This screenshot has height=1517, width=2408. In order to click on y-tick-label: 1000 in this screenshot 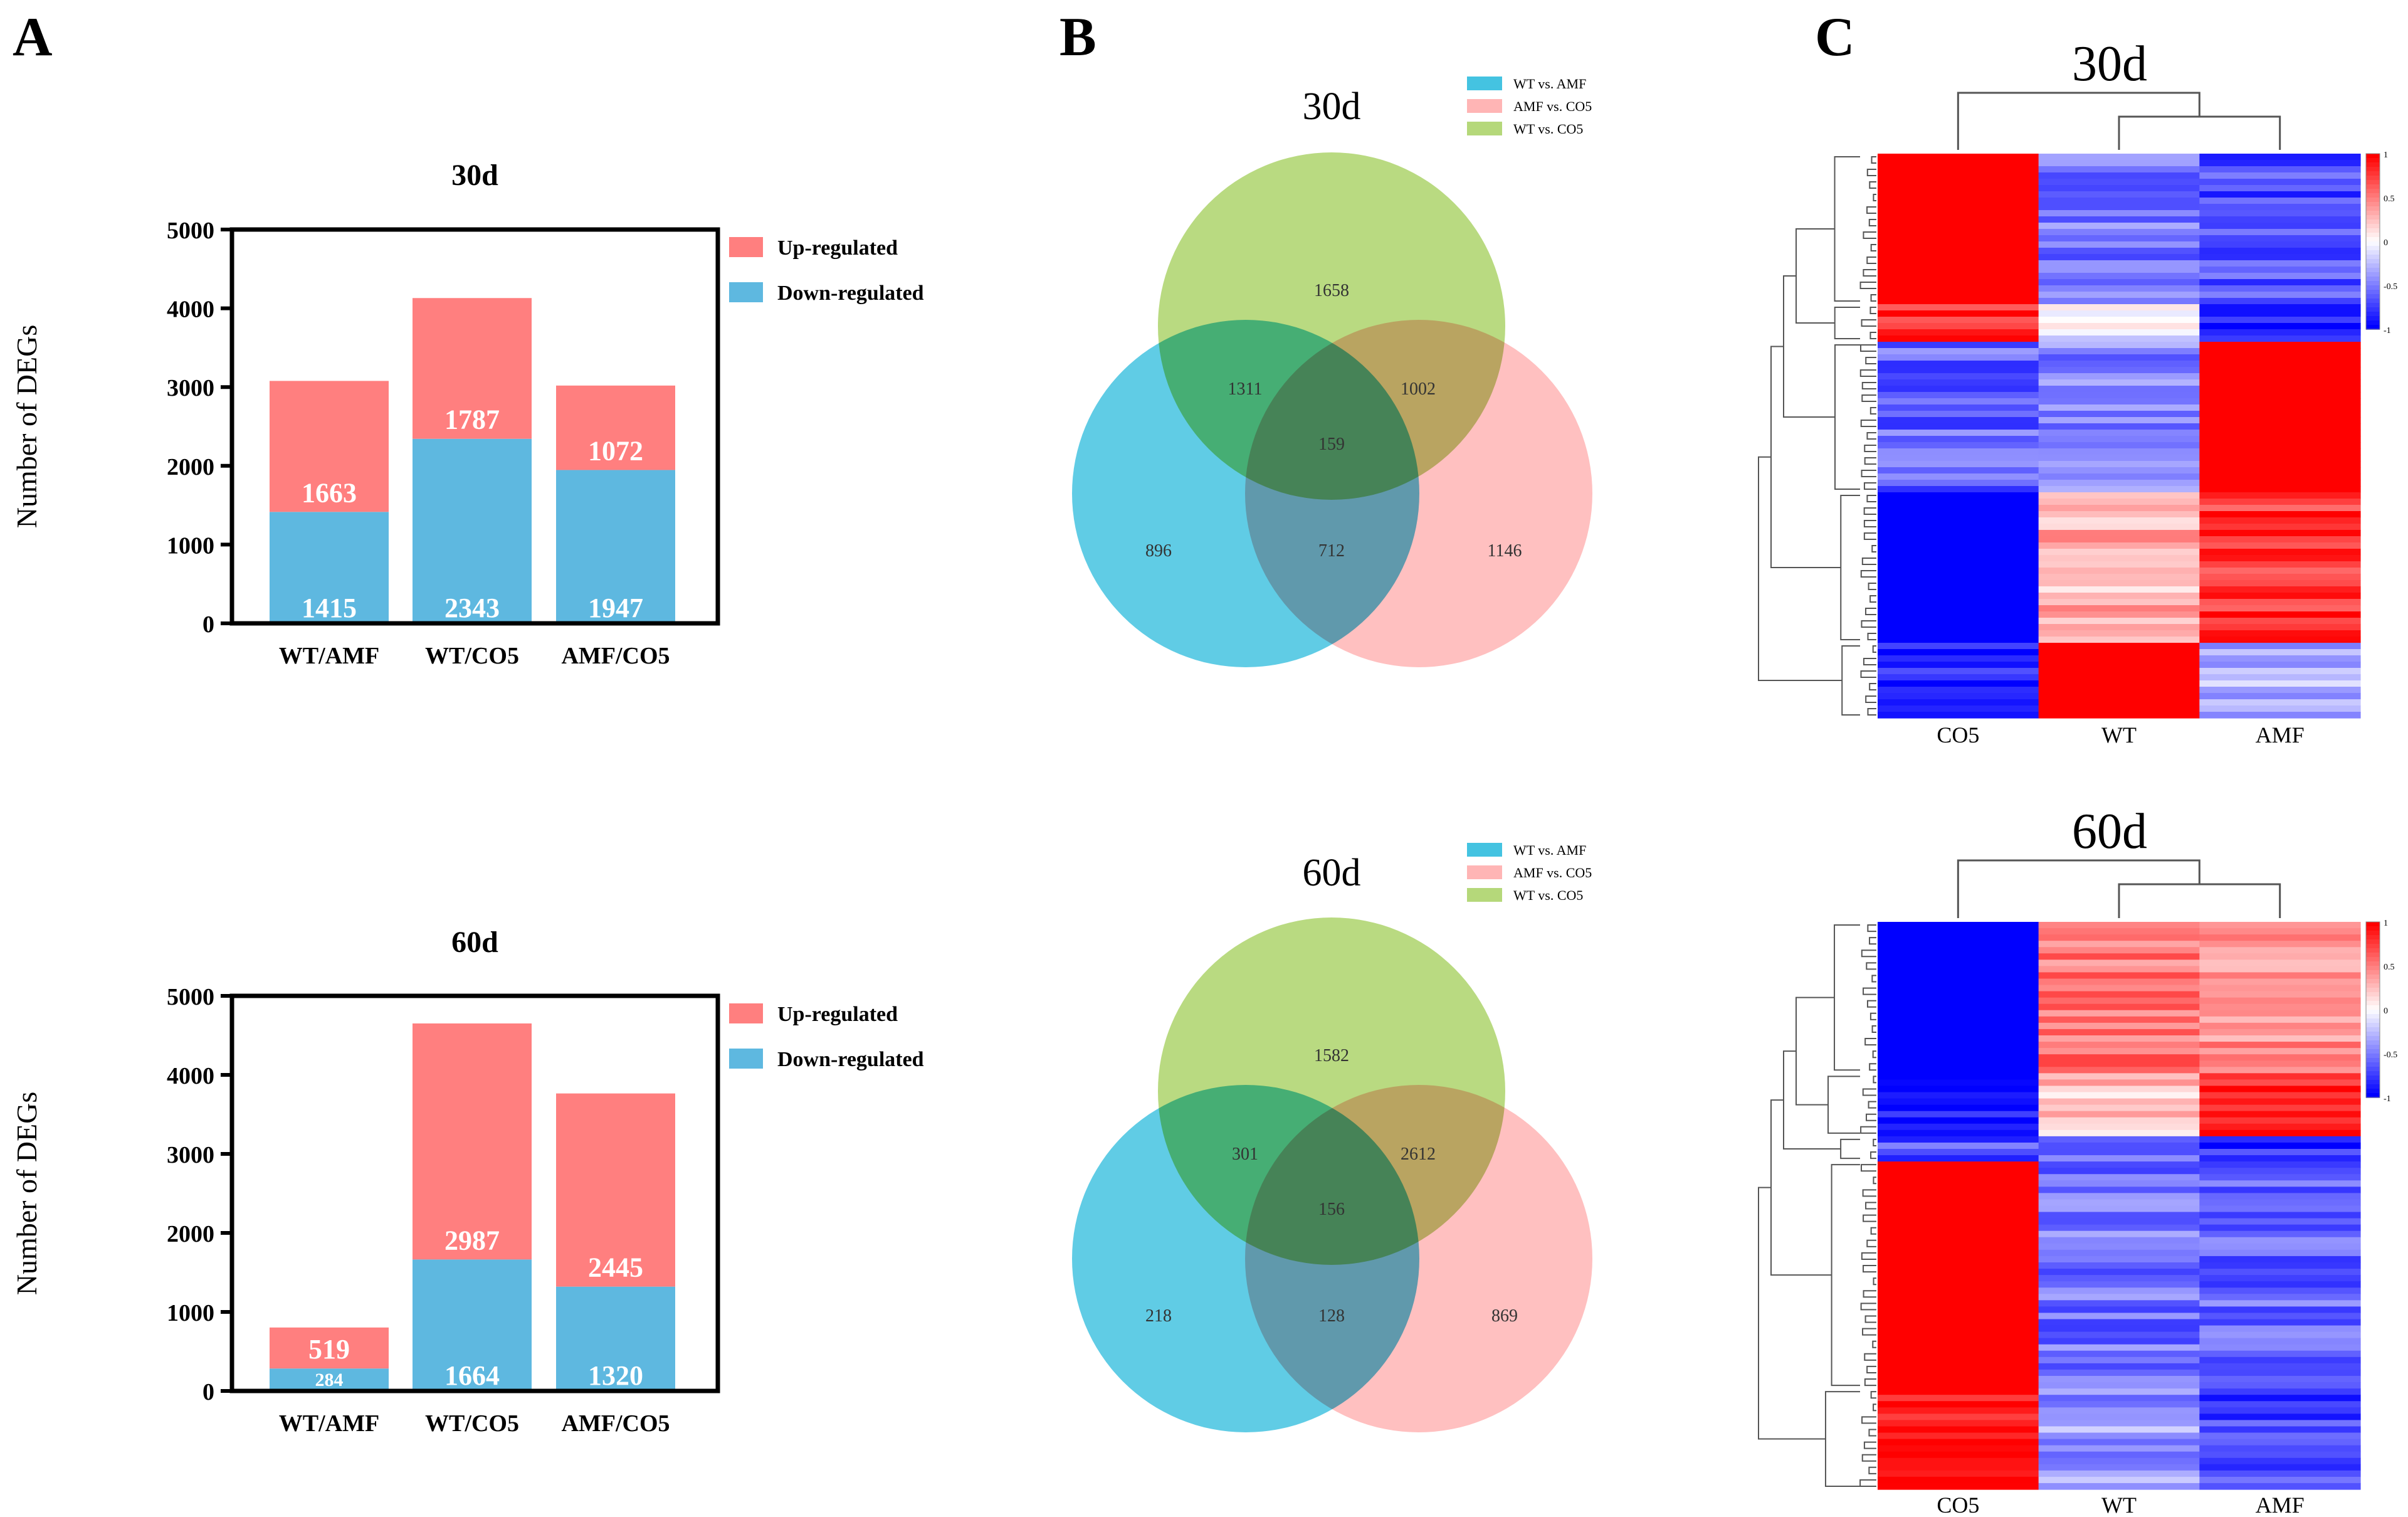, I will do `click(190, 545)`.